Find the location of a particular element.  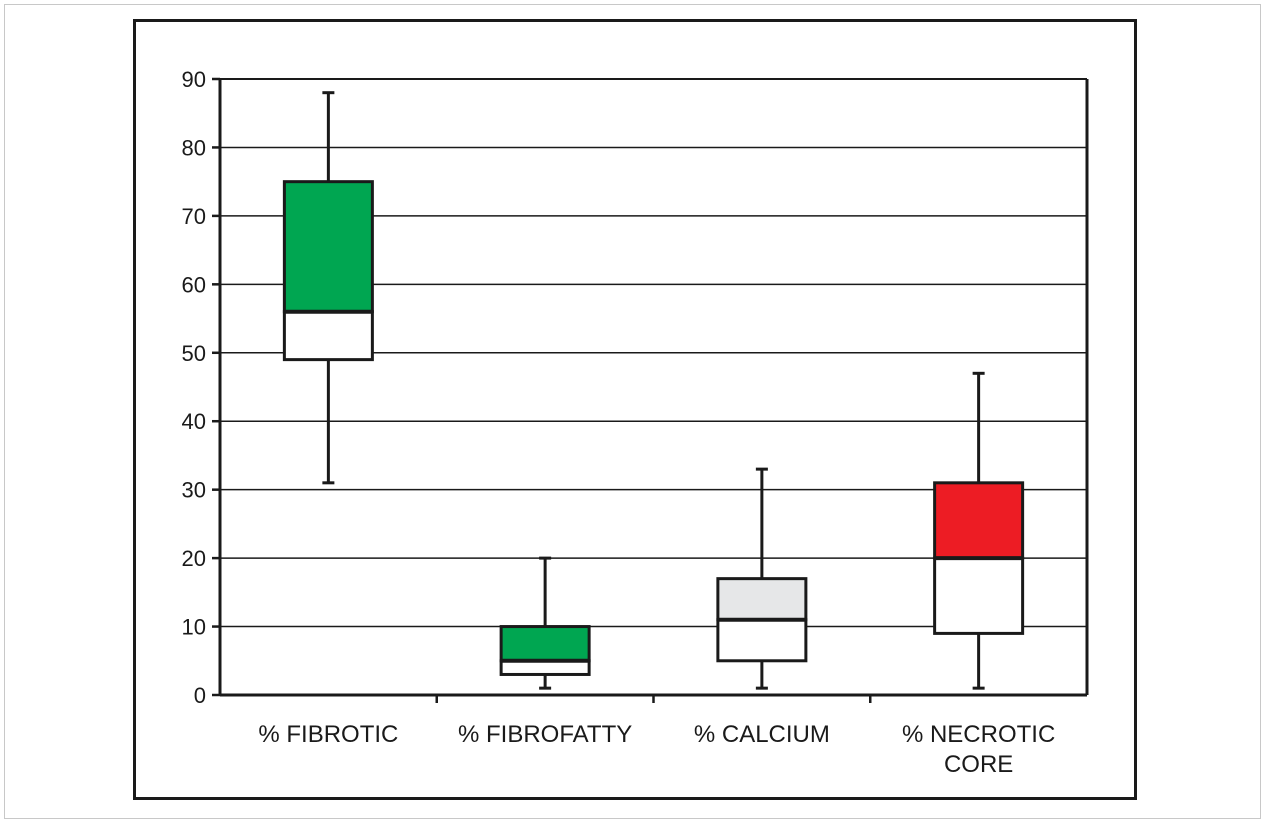

y-tick-label: 30 is located at coordinates (194, 490).